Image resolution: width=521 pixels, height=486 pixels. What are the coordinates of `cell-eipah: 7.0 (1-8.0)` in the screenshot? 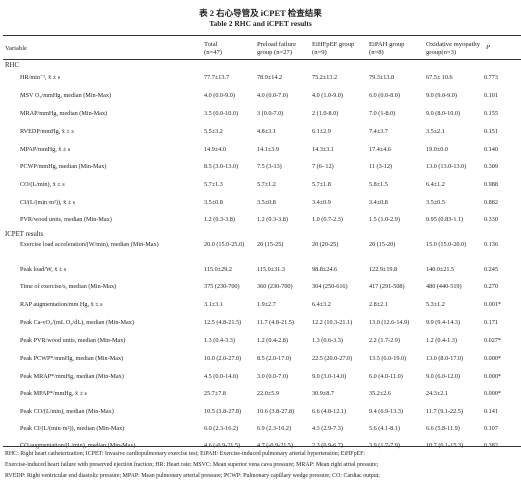 It's located at (382, 113).